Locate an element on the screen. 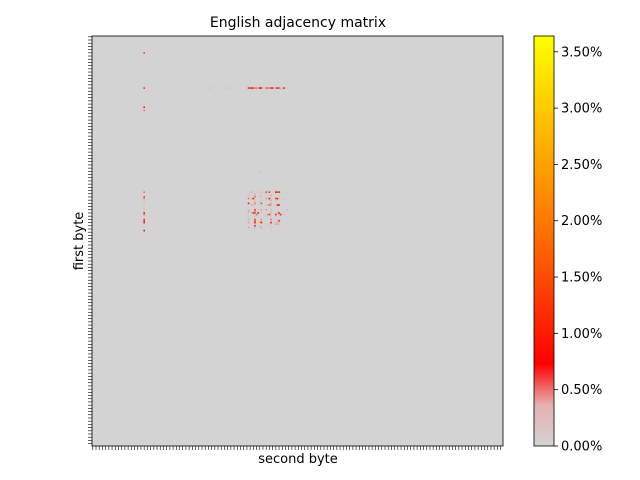  colorbar-gradient is located at coordinates (544, 241).